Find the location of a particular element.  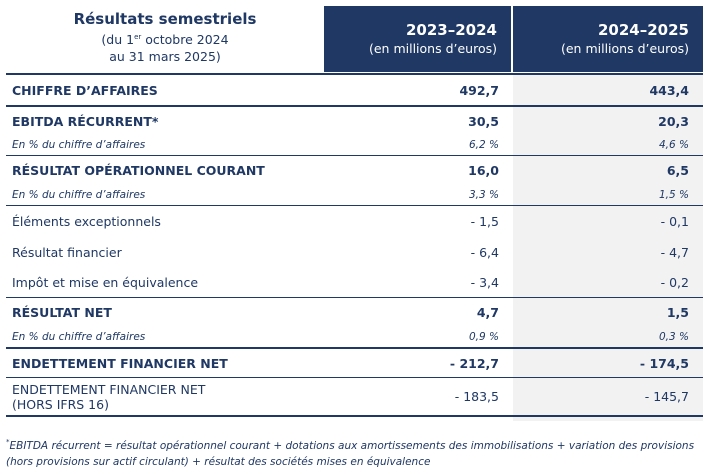

table-row: RÉSULTAT OPÉRATIONNEL COURANT 16,0 6,5 is located at coordinates (354, 170).